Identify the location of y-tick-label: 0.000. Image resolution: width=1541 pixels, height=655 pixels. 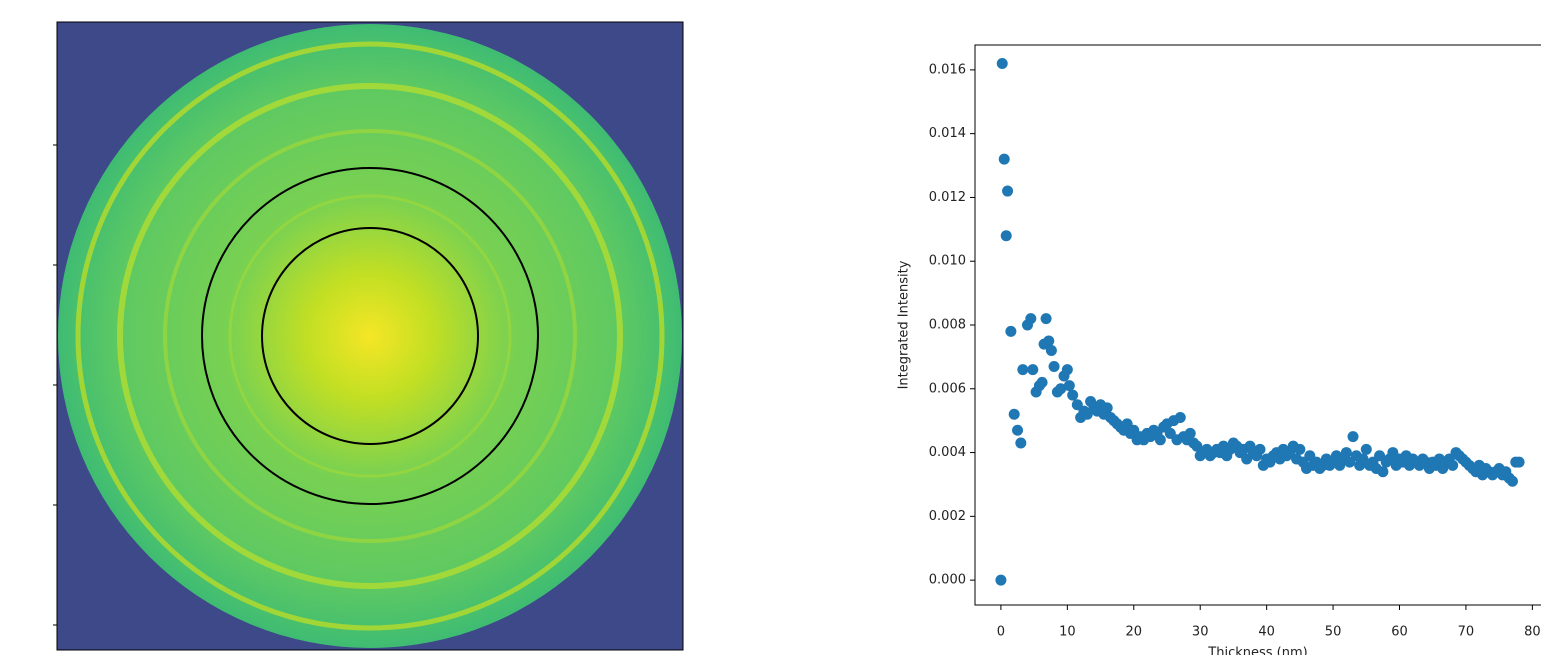
(947, 580).